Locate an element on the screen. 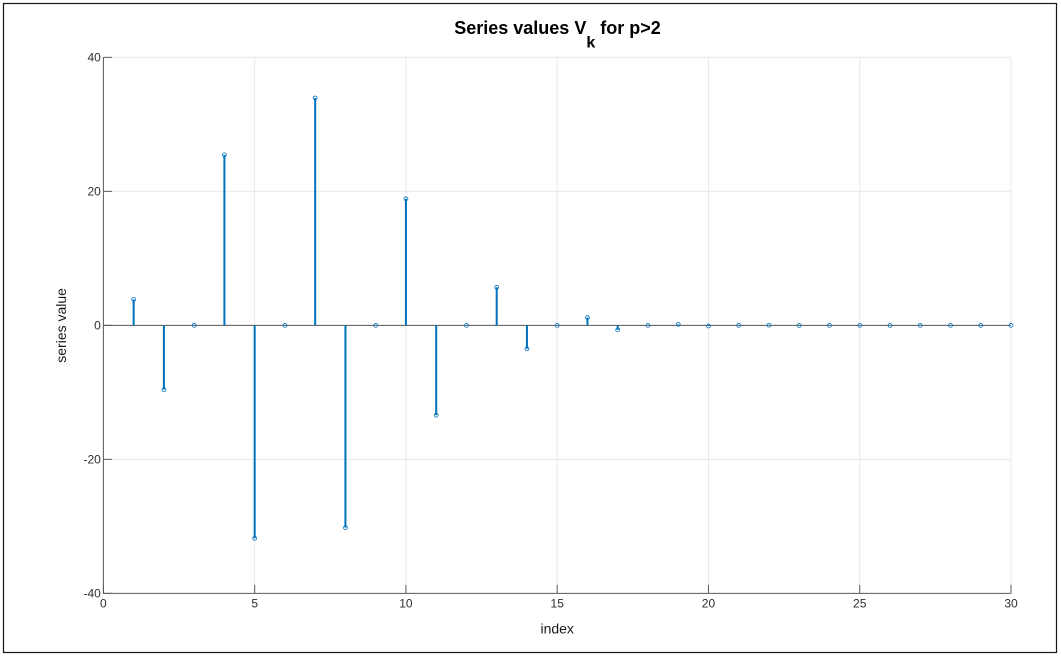 The image size is (1061, 662). svg-text: 15 is located at coordinates (558, 603).